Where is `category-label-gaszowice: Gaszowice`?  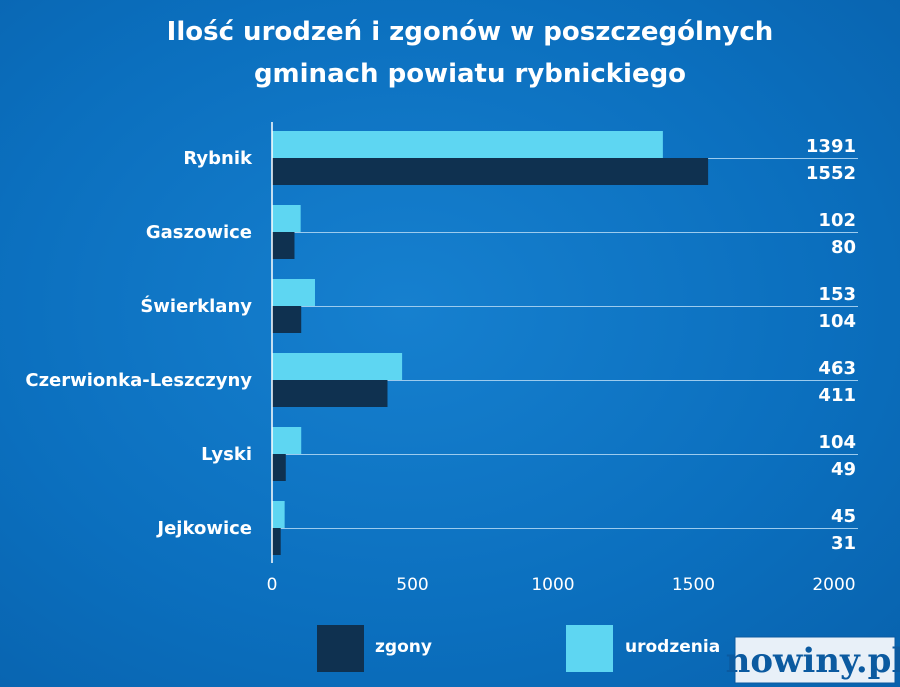
category-label-gaszowice: Gaszowice is located at coordinates (199, 232).